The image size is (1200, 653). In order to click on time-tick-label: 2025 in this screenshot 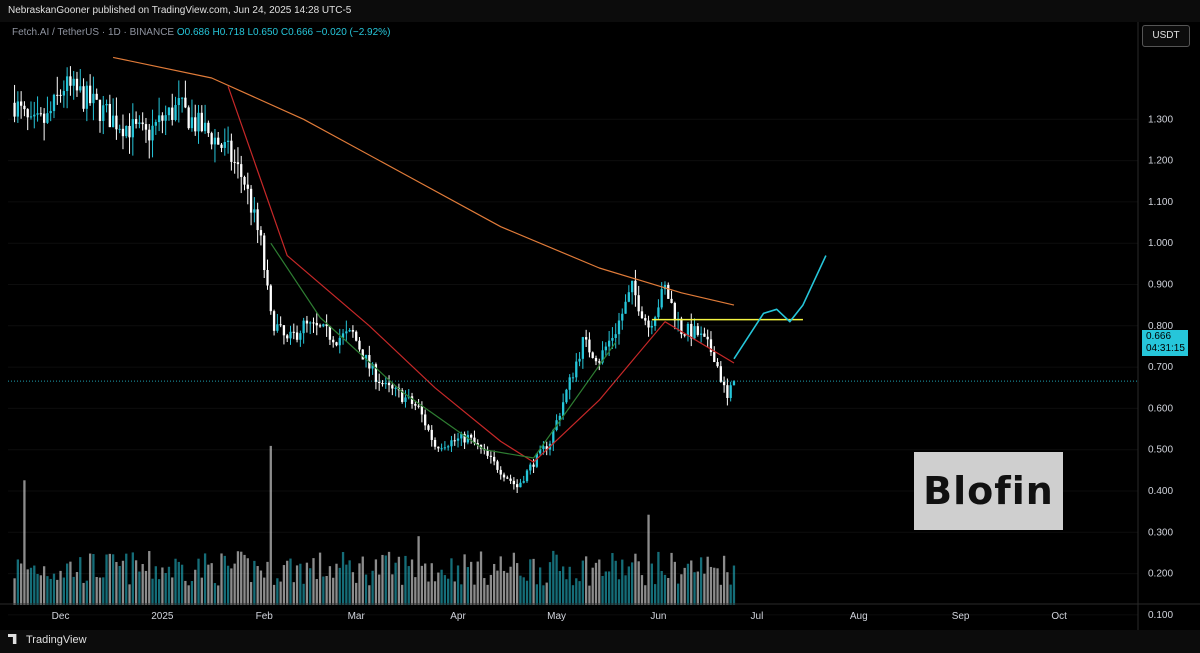, I will do `click(162, 616)`.